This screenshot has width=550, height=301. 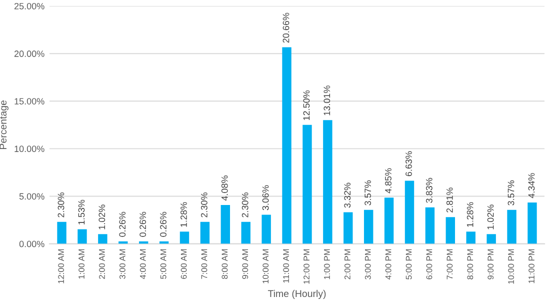 I want to click on data-label: 4.34%, so click(x=531, y=185).